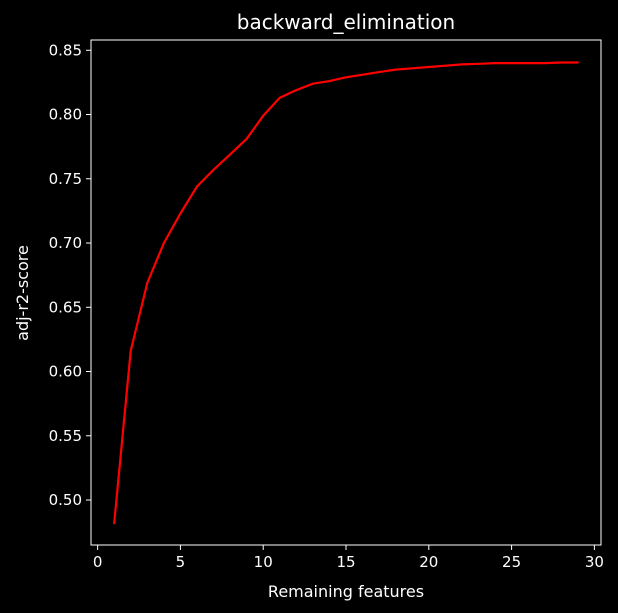 The image size is (618, 613). Describe the element at coordinates (263, 562) in the screenshot. I see `x-tick-label: 10` at that location.